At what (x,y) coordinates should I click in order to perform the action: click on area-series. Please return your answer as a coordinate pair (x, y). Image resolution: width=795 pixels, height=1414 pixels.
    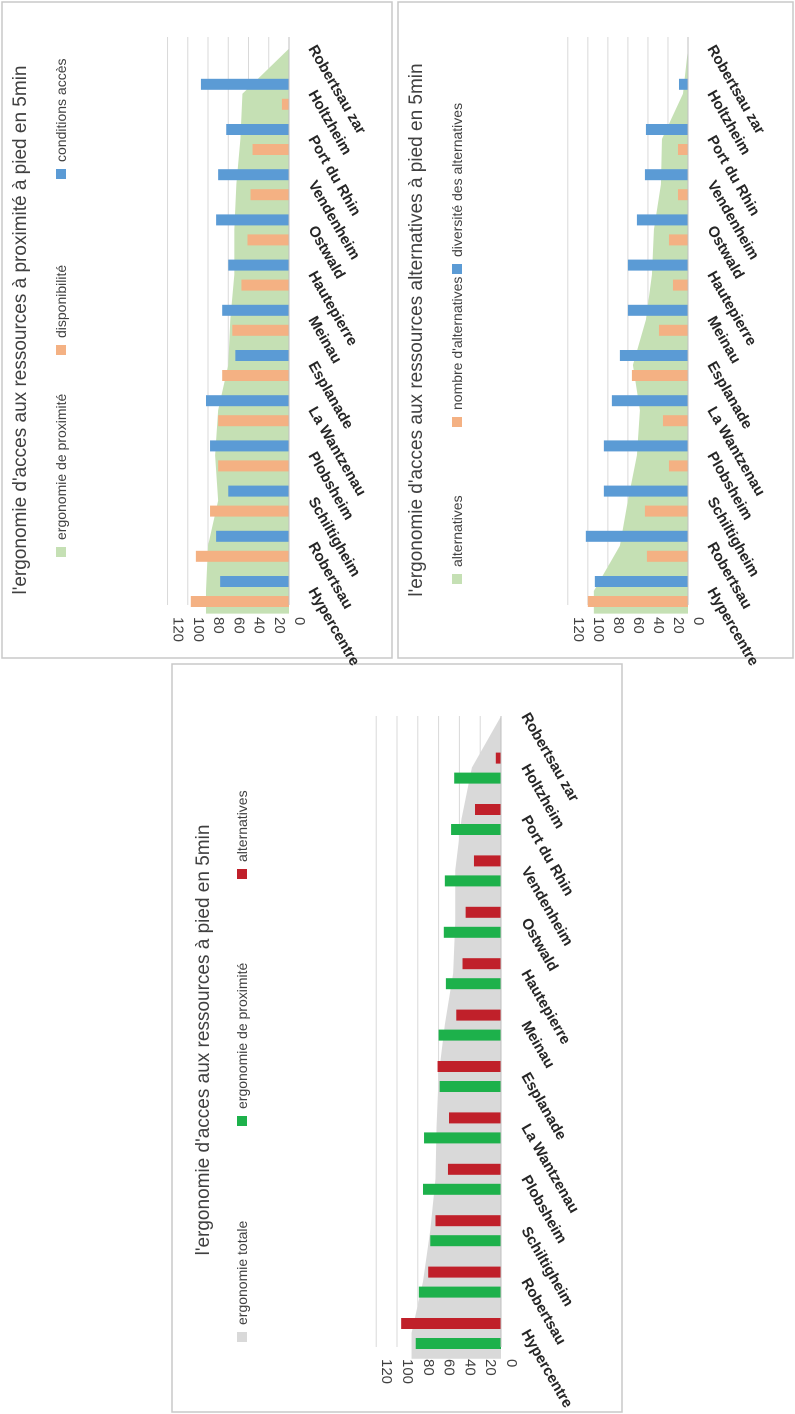
    Looking at the image, I should click on (640, 325).